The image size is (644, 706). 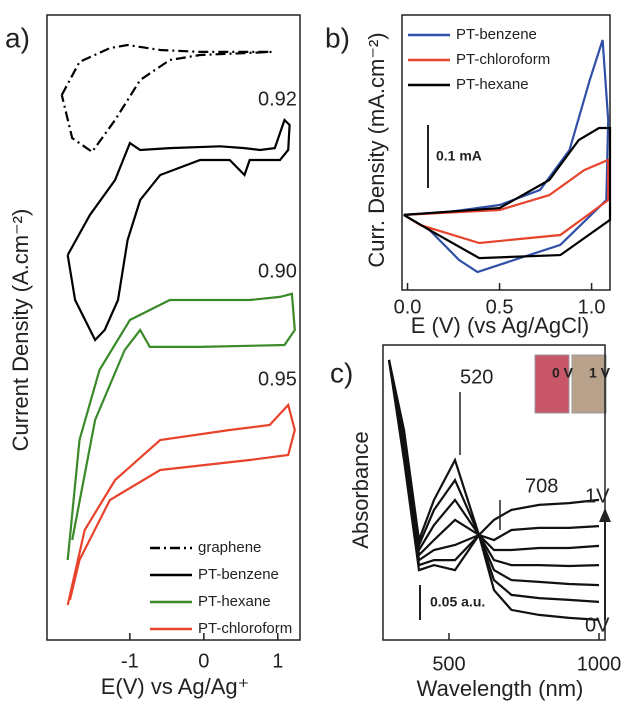 What do you see at coordinates (408, 307) in the screenshot?
I see `x-tick-label: 0.0` at bounding box center [408, 307].